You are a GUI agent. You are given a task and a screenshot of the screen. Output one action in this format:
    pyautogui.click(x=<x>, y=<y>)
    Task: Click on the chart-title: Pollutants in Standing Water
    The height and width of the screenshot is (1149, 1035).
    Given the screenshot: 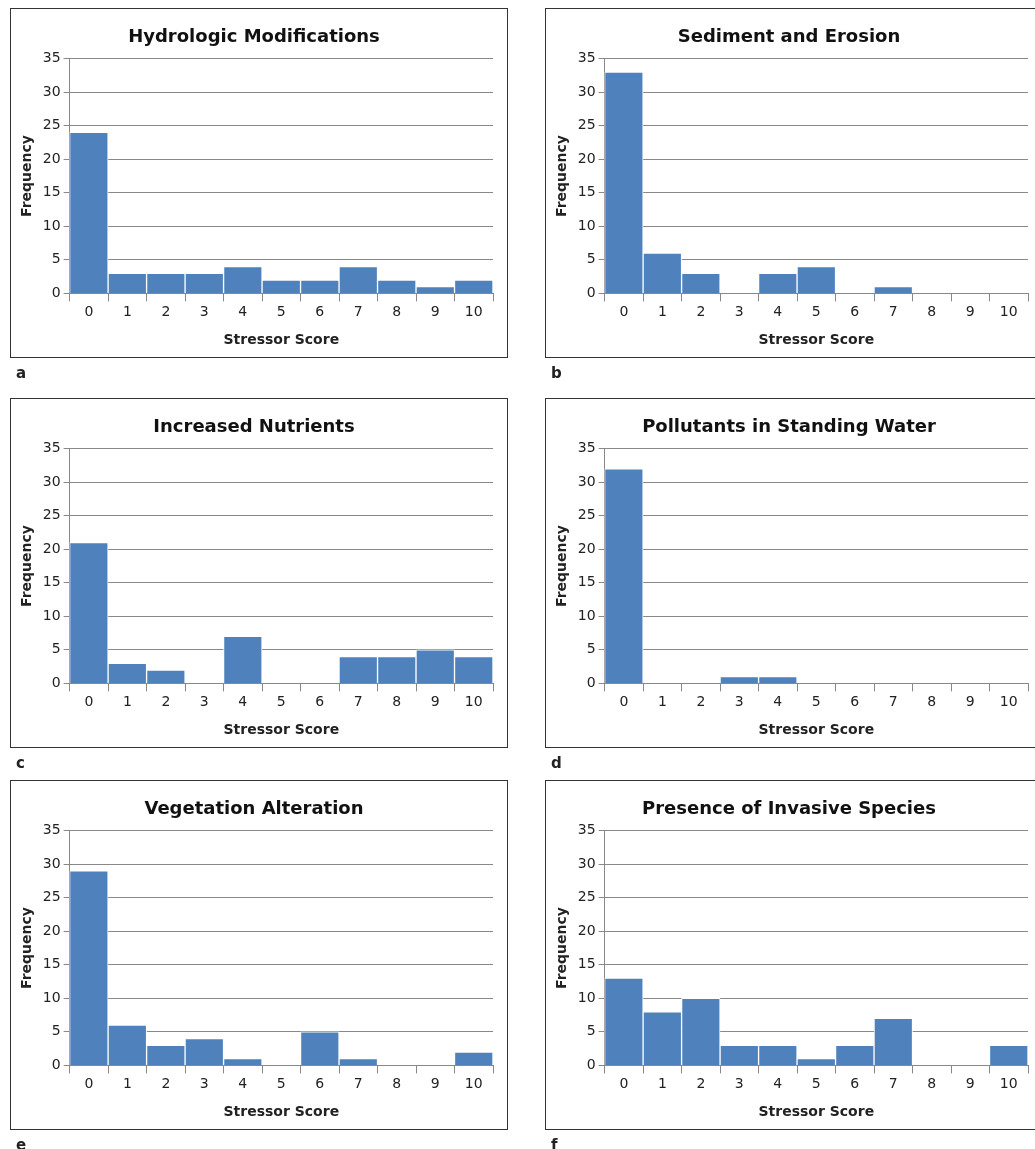 What is the action you would take?
    pyautogui.click(x=789, y=426)
    